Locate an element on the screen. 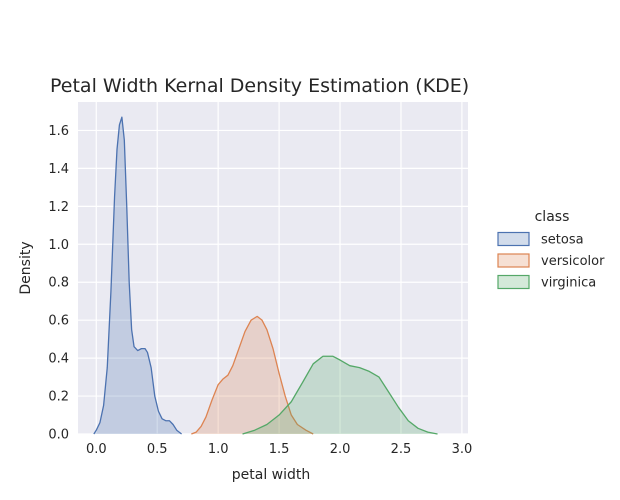 The width and height of the screenshot is (620, 500). legend-label-versicolor: versicolor is located at coordinates (573, 261).